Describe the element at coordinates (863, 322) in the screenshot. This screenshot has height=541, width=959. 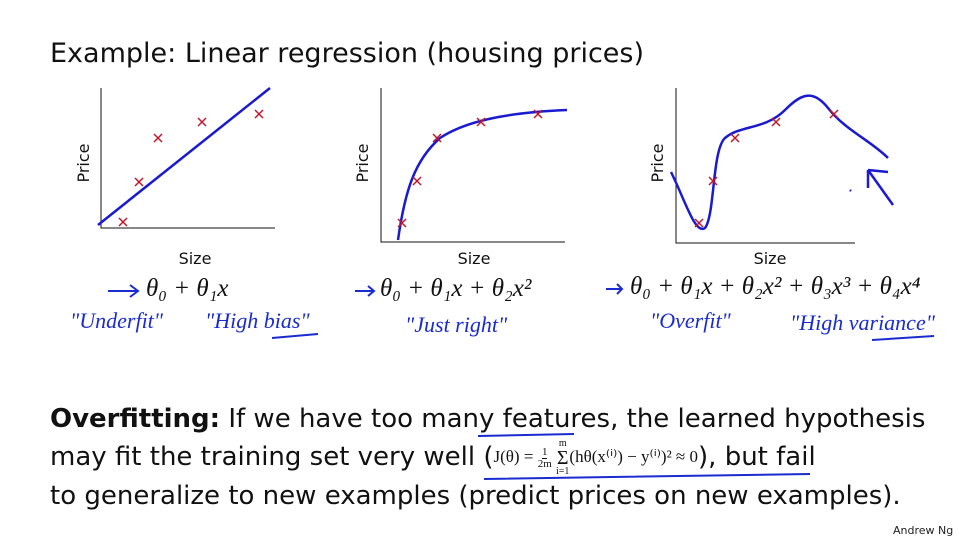
I see `note: "High variance"` at that location.